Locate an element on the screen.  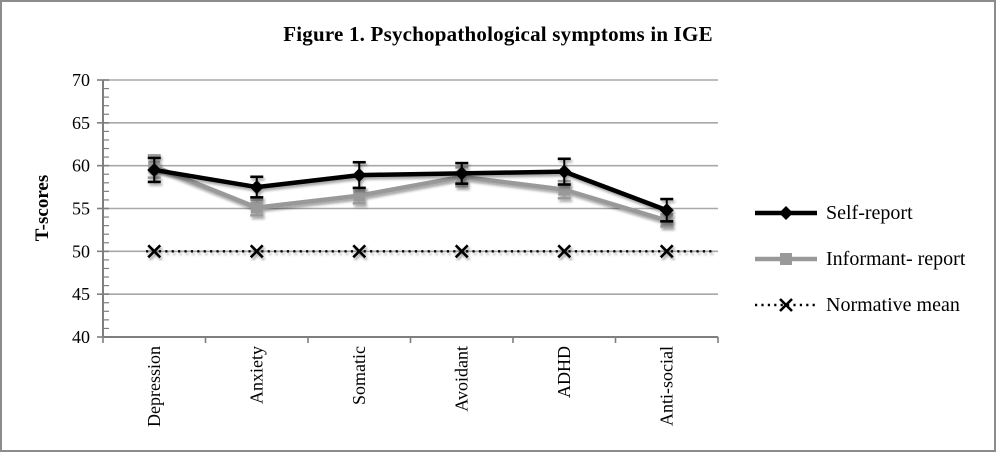
x-axis-label: Anti-social is located at coordinates (667, 386).